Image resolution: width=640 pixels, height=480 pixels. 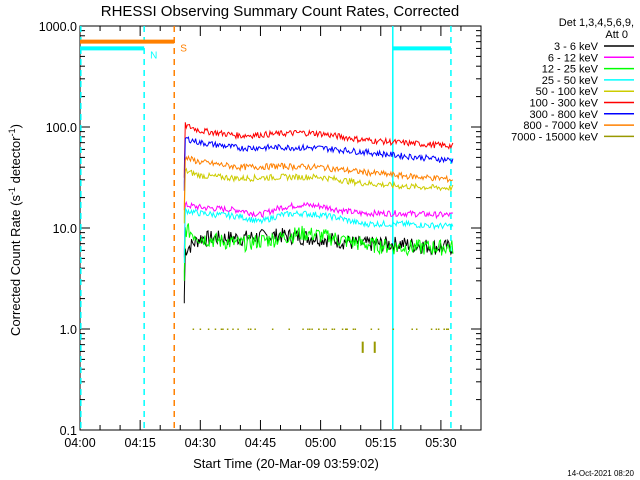 What do you see at coordinates (616, 35) in the screenshot?
I see `legend-header-attenuator: Att 0` at bounding box center [616, 35].